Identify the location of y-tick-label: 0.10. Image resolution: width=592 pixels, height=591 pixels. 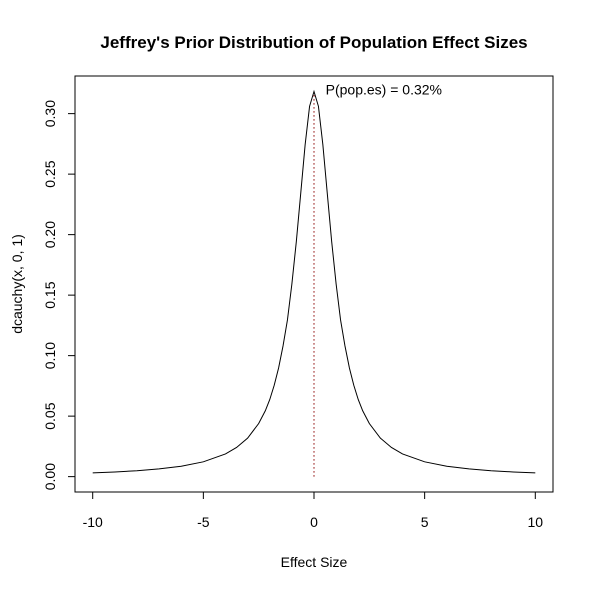
(50, 355).